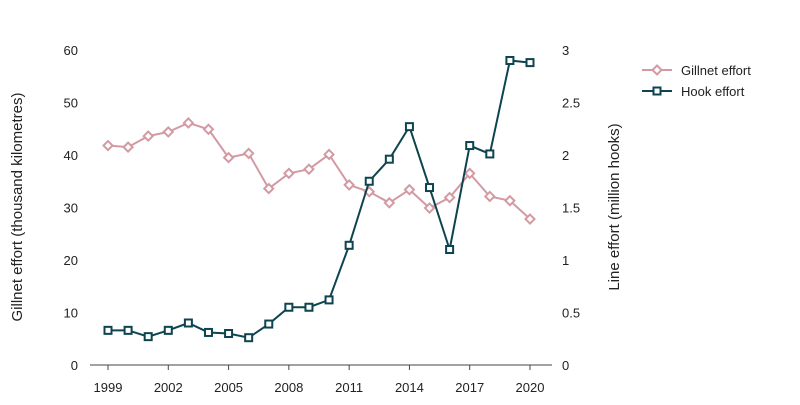  What do you see at coordinates (71, 50) in the screenshot?
I see `left-y-tick-label: 60` at bounding box center [71, 50].